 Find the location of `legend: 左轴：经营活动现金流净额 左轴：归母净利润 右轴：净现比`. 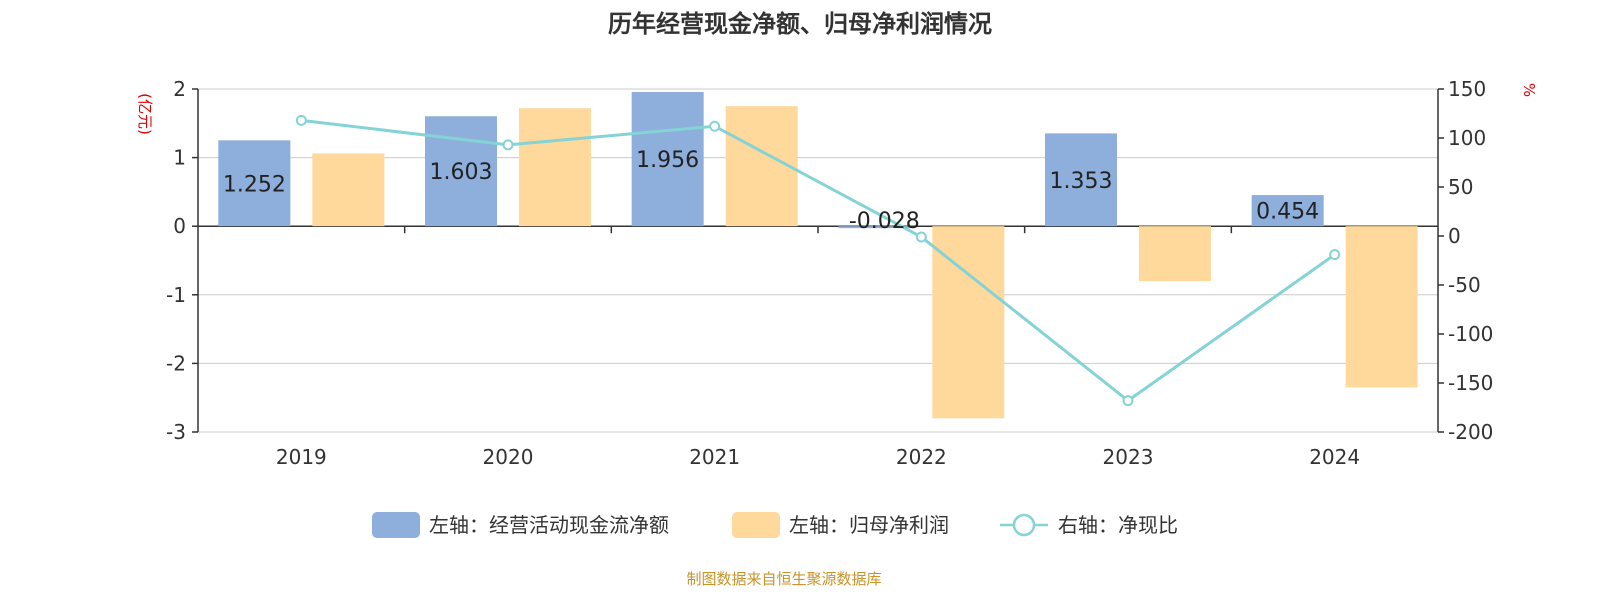

legend: 左轴：经营活动现金流净额 左轴：归母净利润 右轴：净现比 is located at coordinates (775, 525).